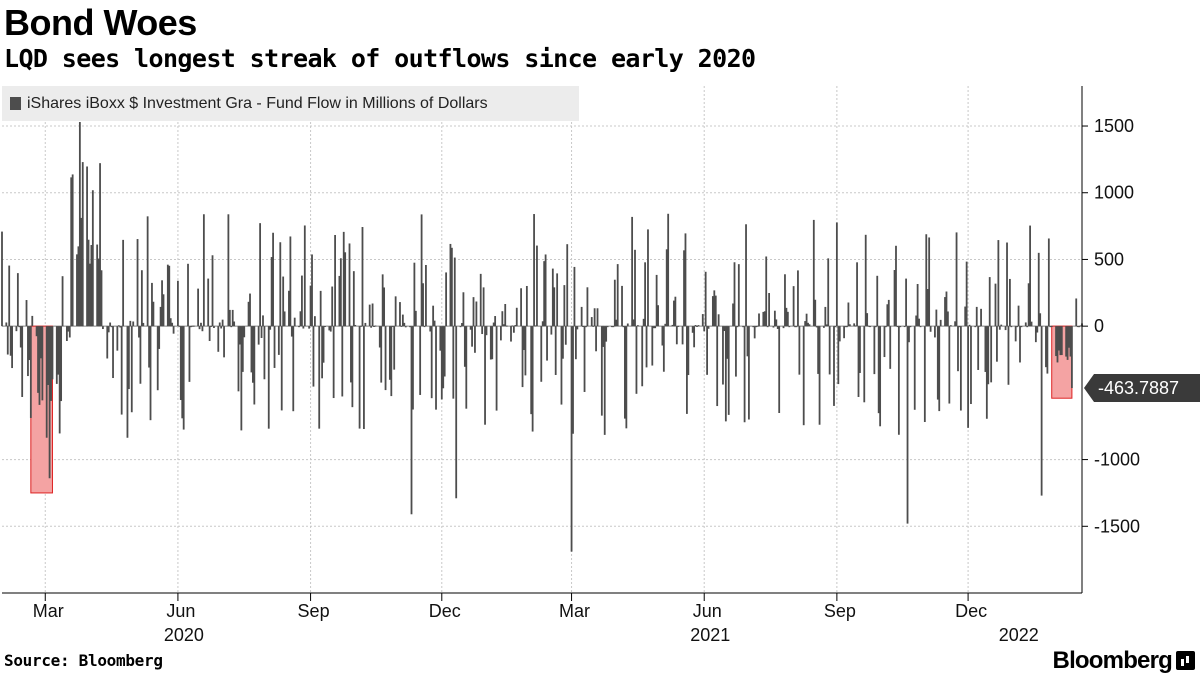 This screenshot has width=1200, height=675. What do you see at coordinates (574, 611) in the screenshot?
I see `x-month-label: Mar` at bounding box center [574, 611].